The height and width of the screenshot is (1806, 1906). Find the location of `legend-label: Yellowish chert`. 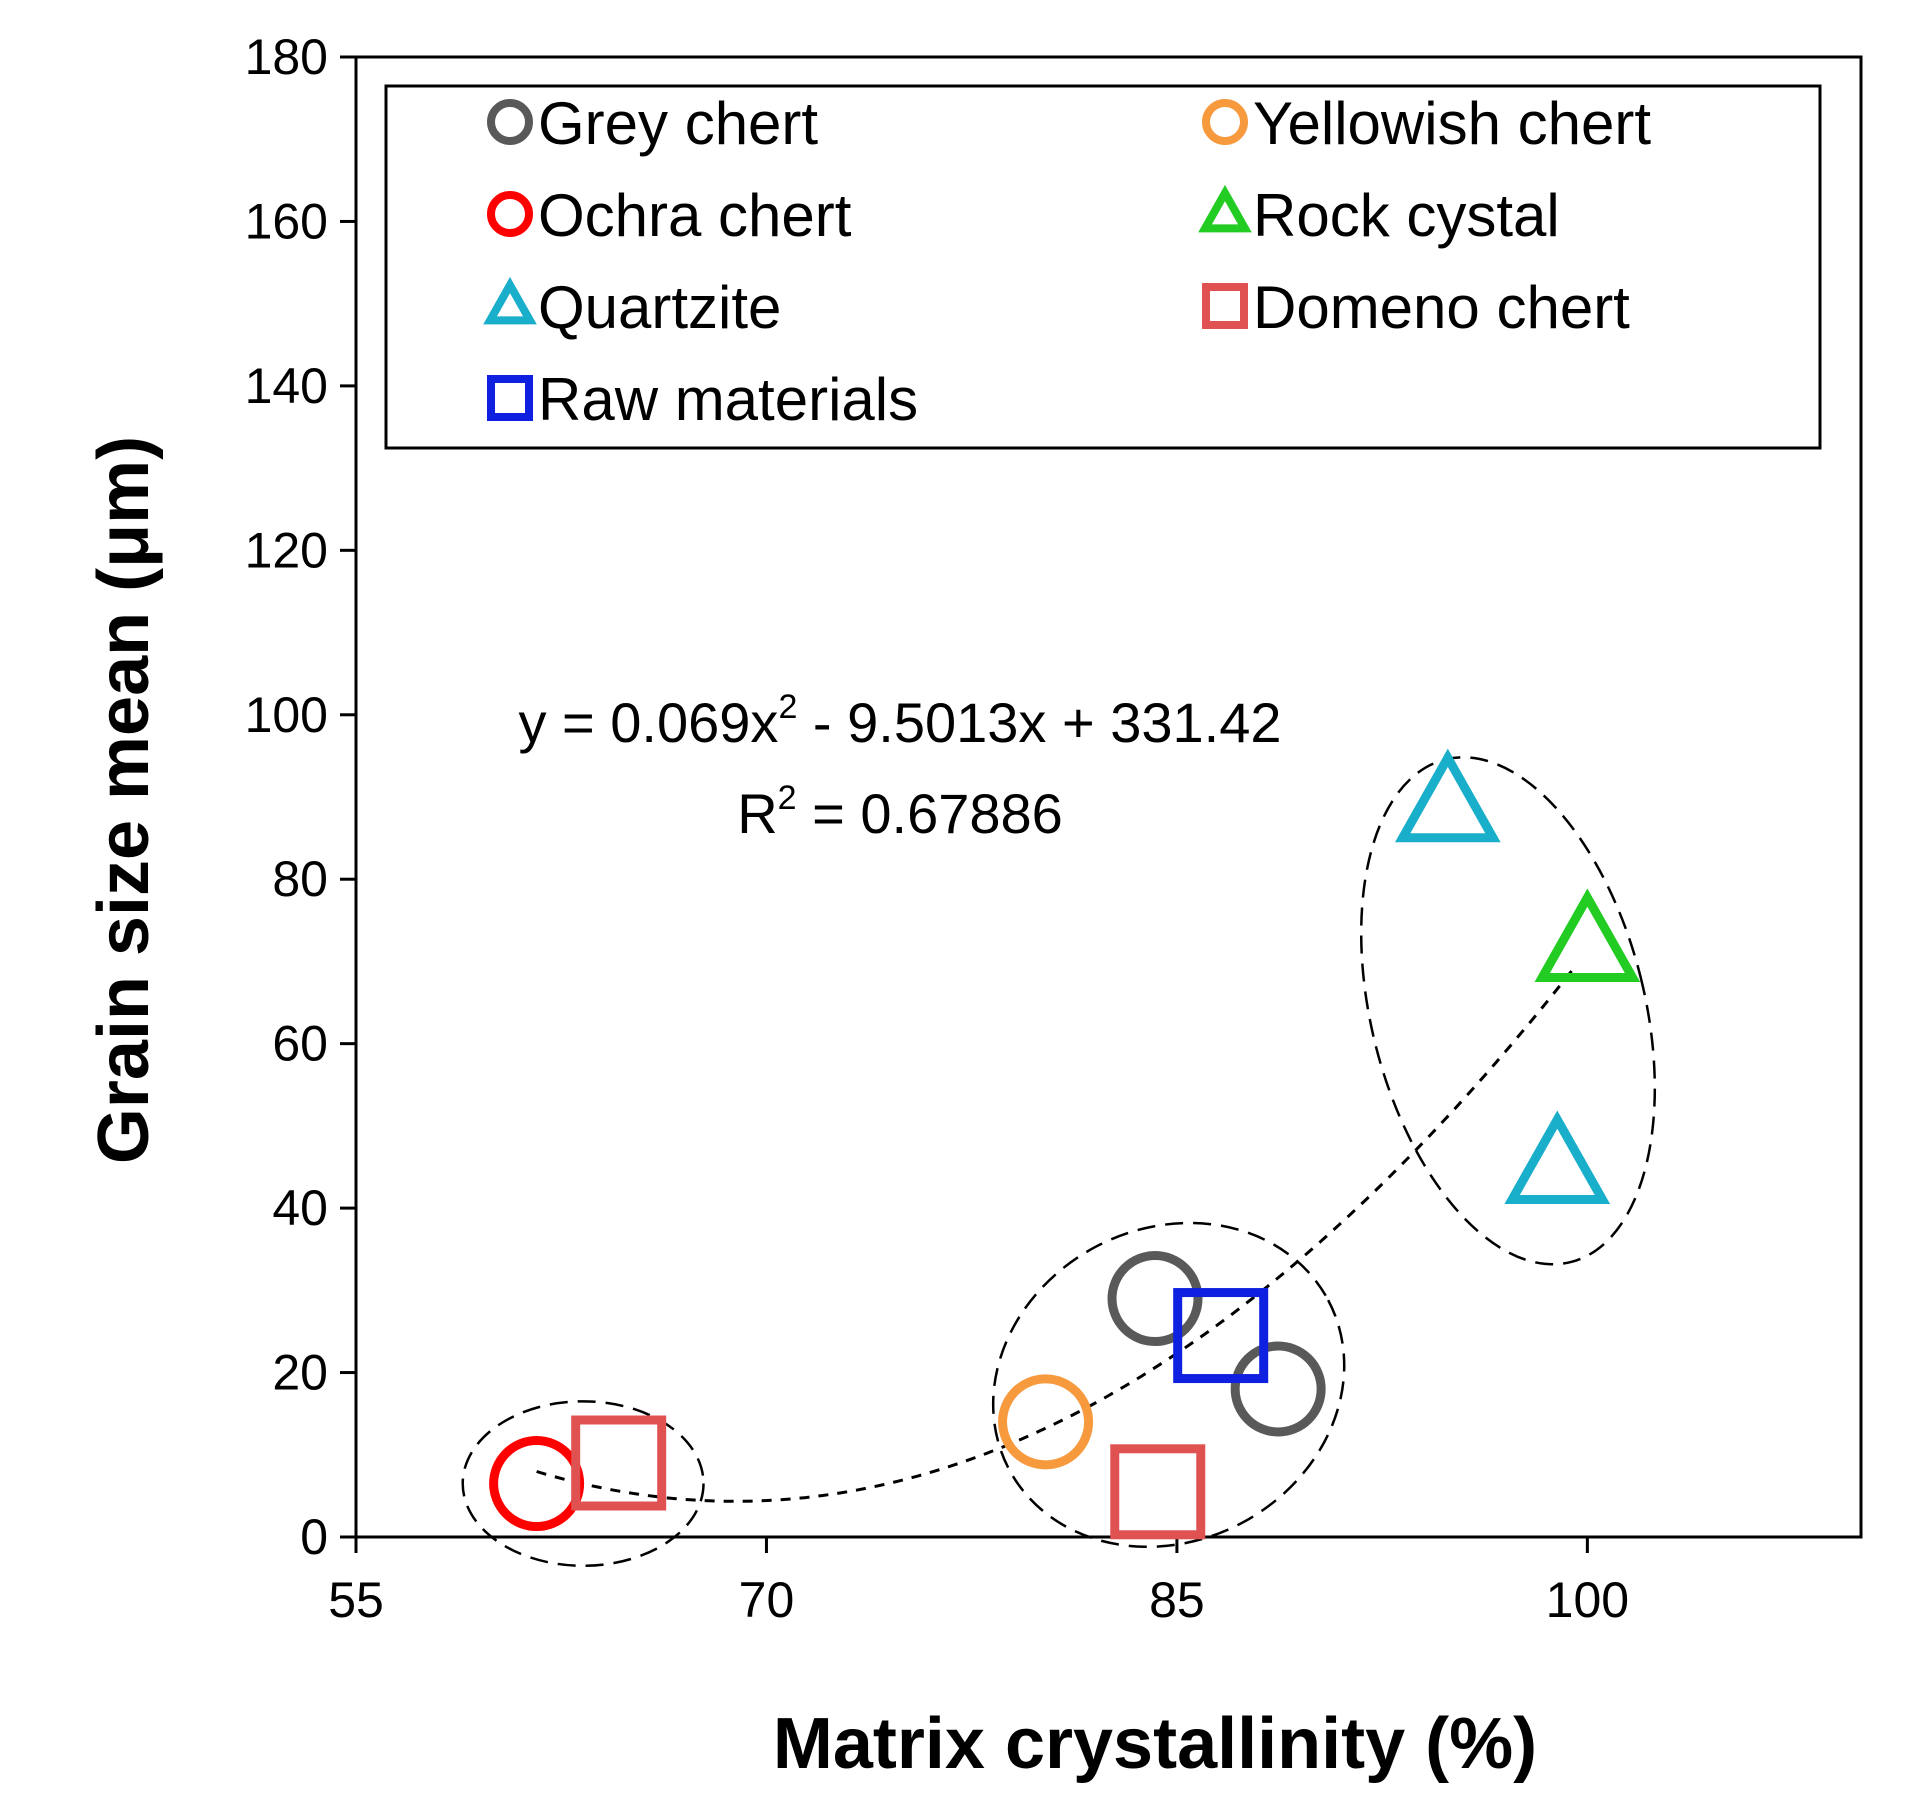

legend-label: Yellowish chert is located at coordinates (1452, 123).